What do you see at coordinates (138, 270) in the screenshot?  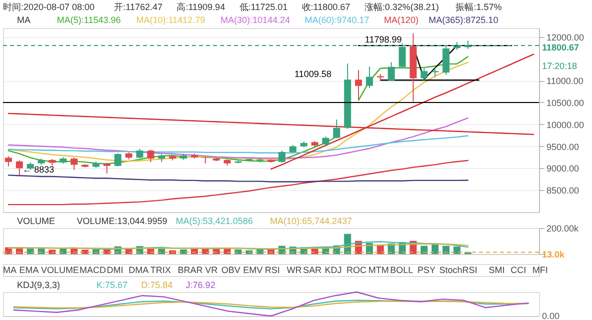 I see `text: DMA` at bounding box center [138, 270].